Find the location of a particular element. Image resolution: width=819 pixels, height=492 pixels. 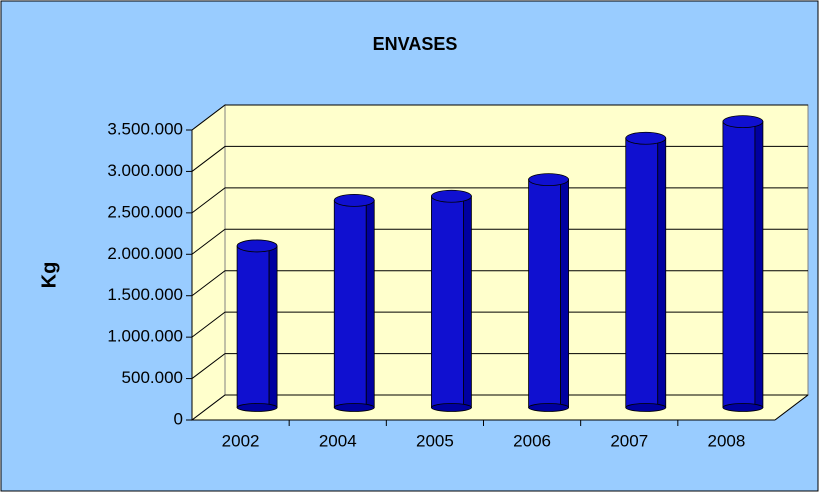

chart-title: ENVASES is located at coordinates (415, 44).